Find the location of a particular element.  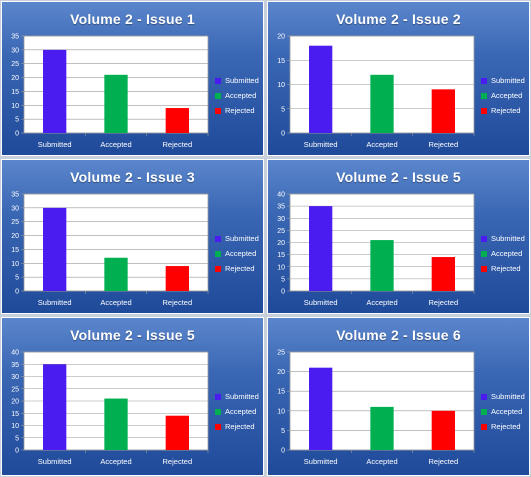

bar-chart: 0 5 10 15 20 25 Submitted Accepted Rejected is located at coordinates (376, 408).